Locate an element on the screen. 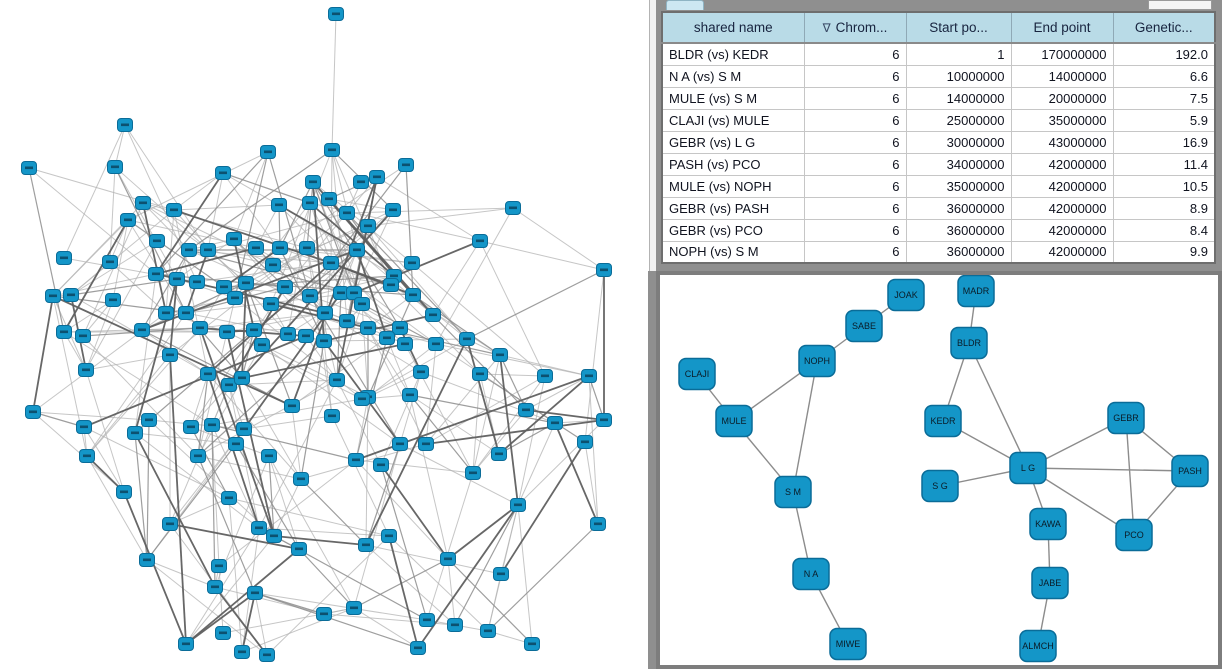  table-row: MULE (vs) NOPH 6 35000000 42000000 10.5 is located at coordinates (938, 186).